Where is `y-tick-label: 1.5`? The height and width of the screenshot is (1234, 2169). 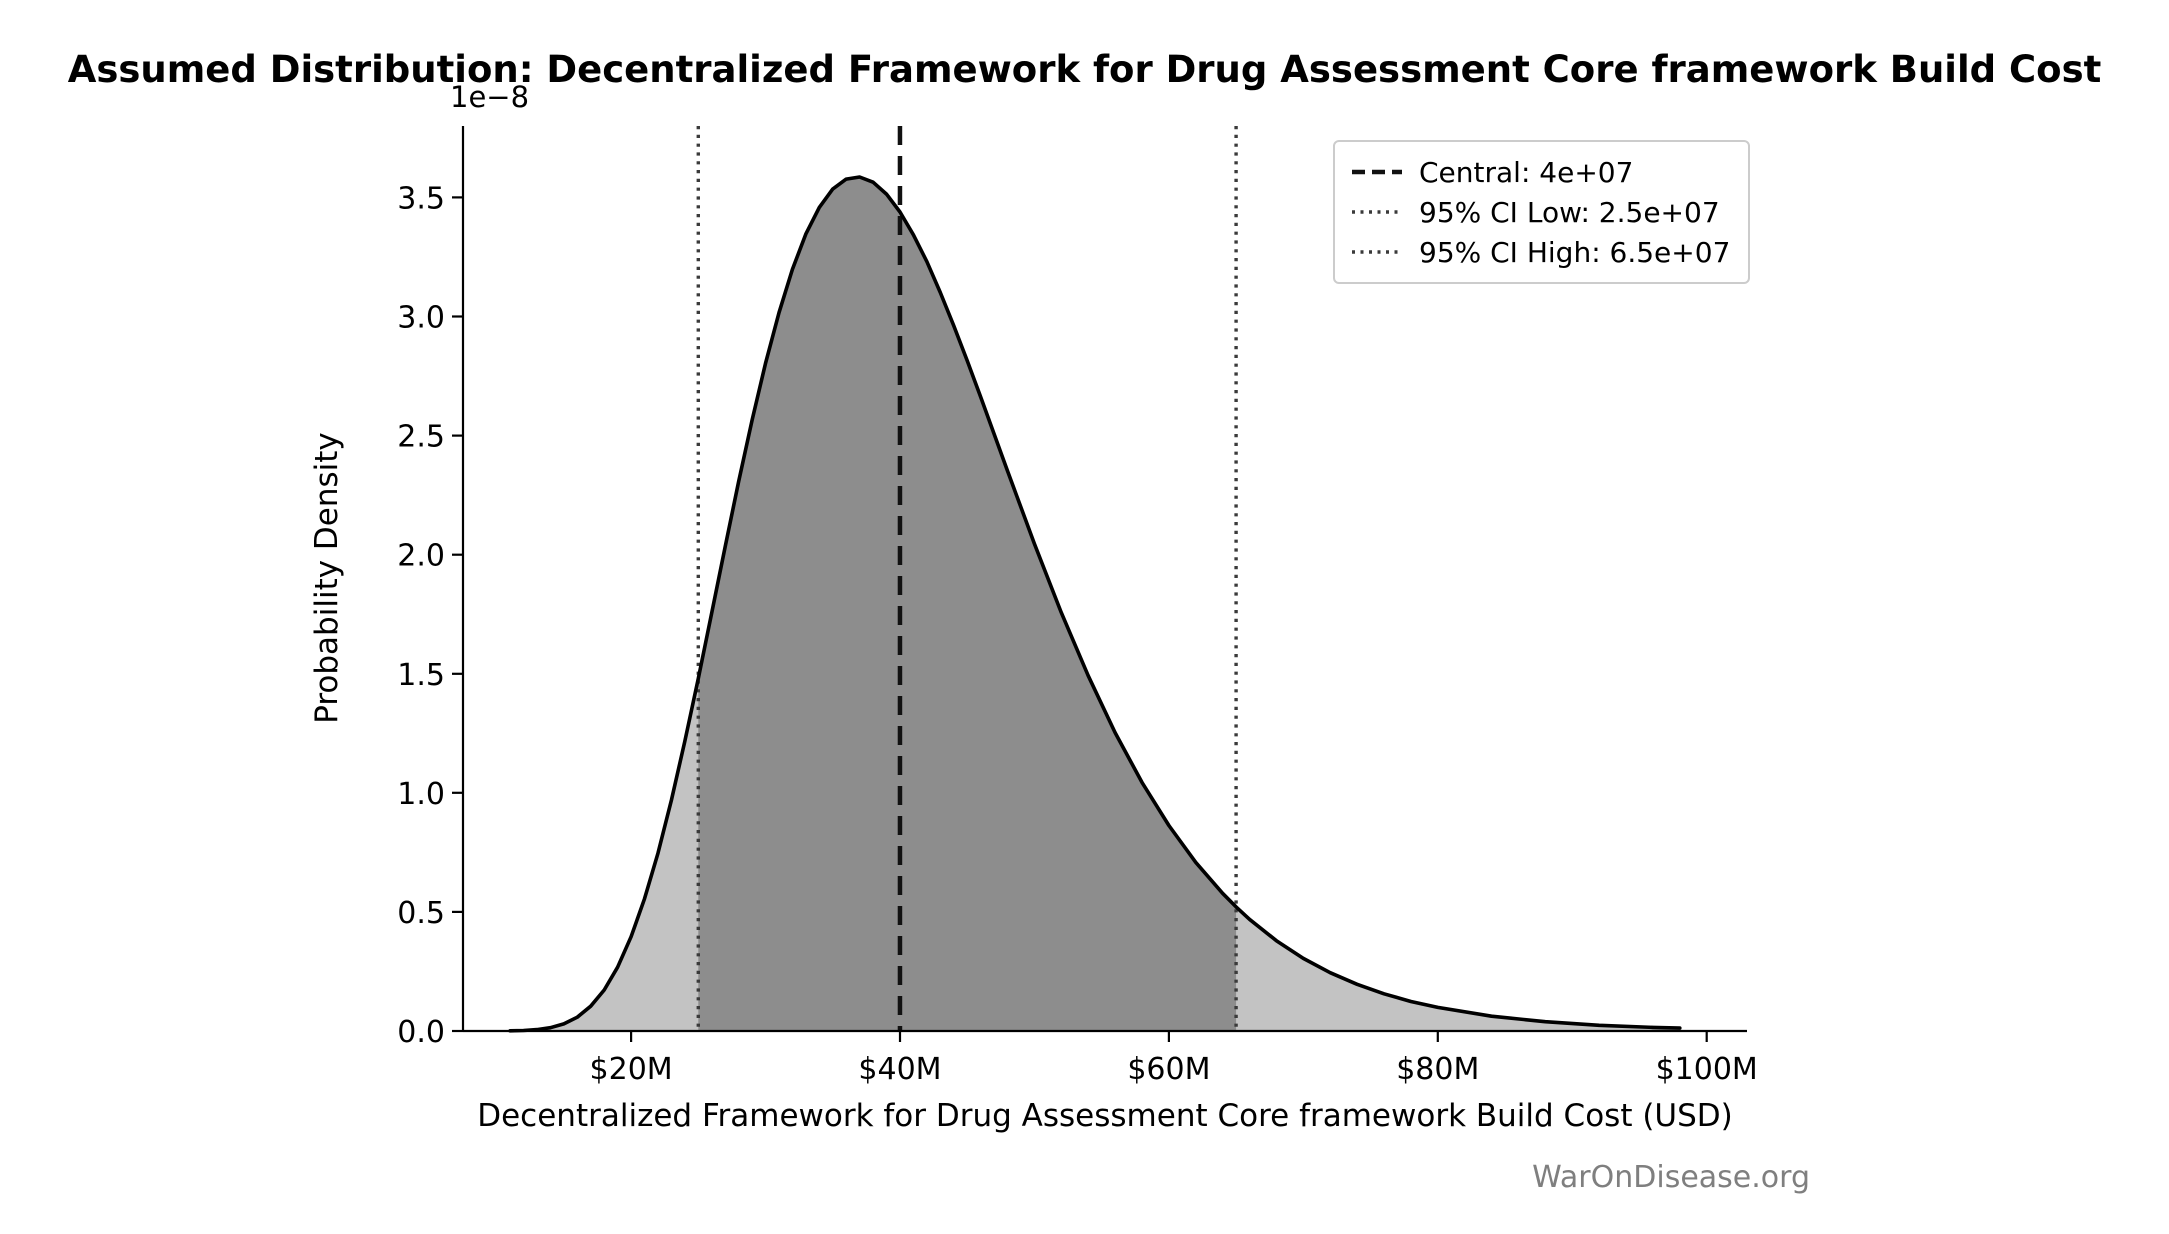
y-tick-label: 1.5 is located at coordinates (421, 675).